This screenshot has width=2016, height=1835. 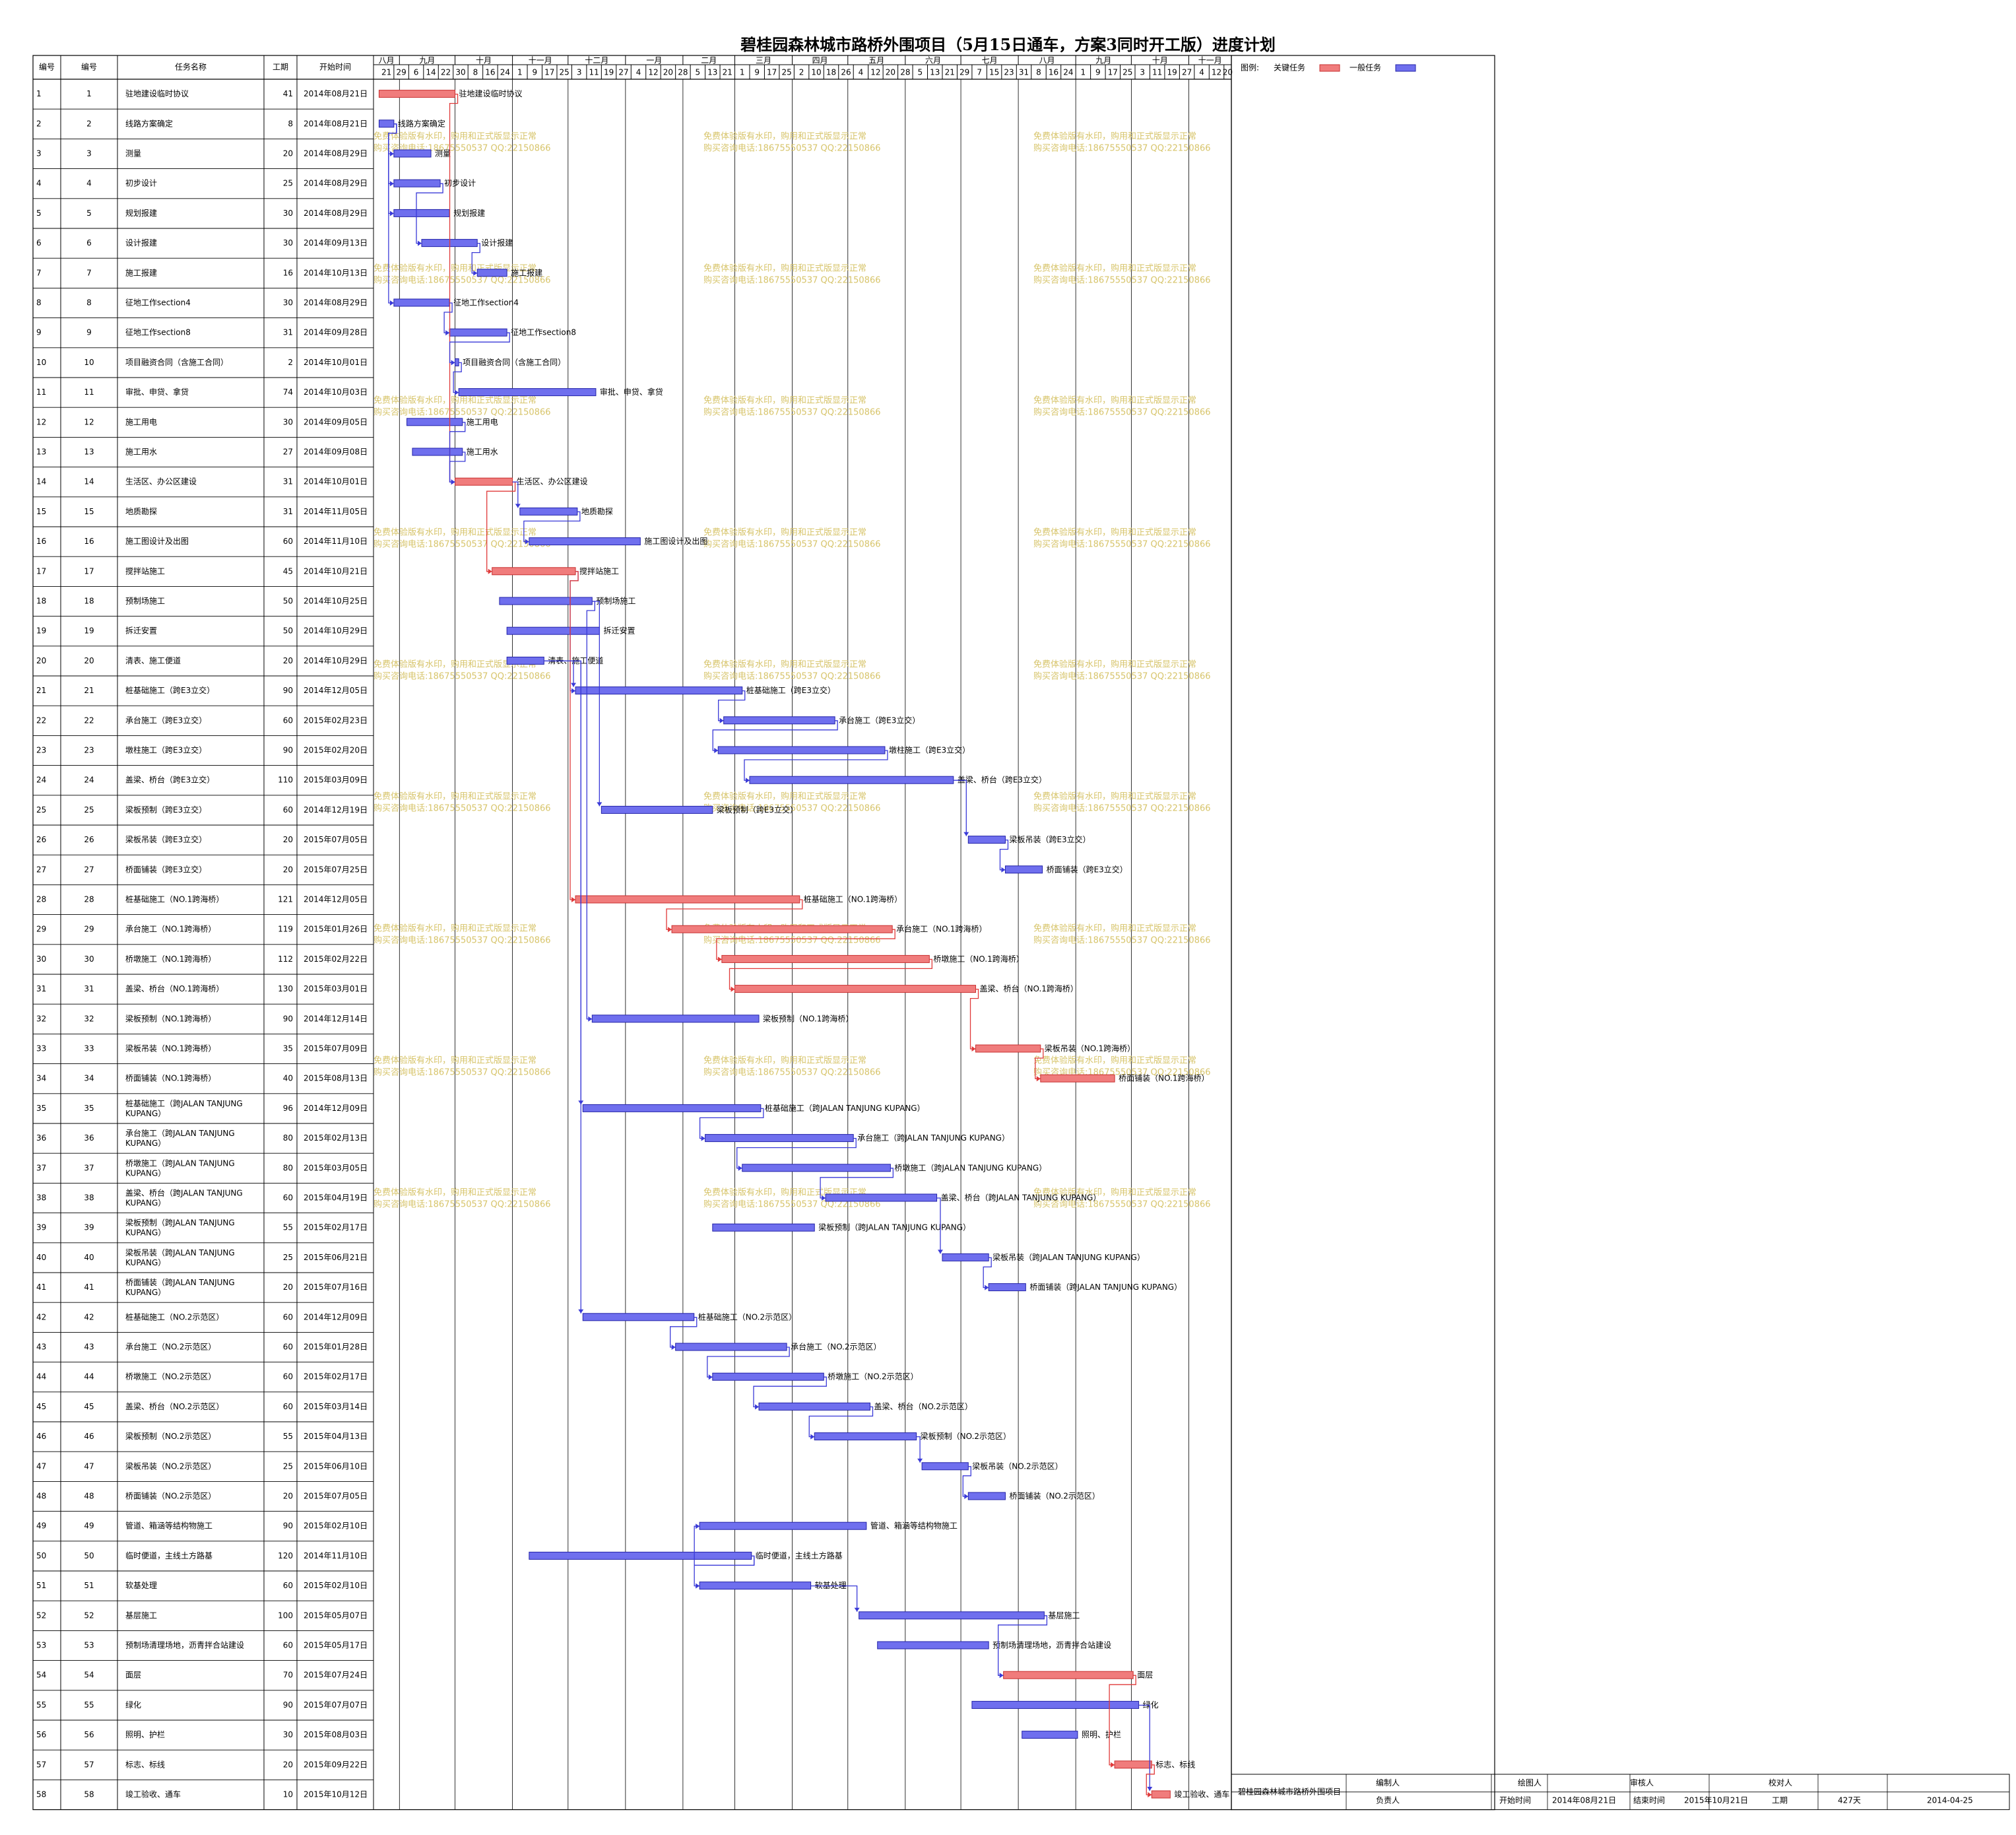 What do you see at coordinates (89, 1347) in the screenshot?
I see `task-id: 43` at bounding box center [89, 1347].